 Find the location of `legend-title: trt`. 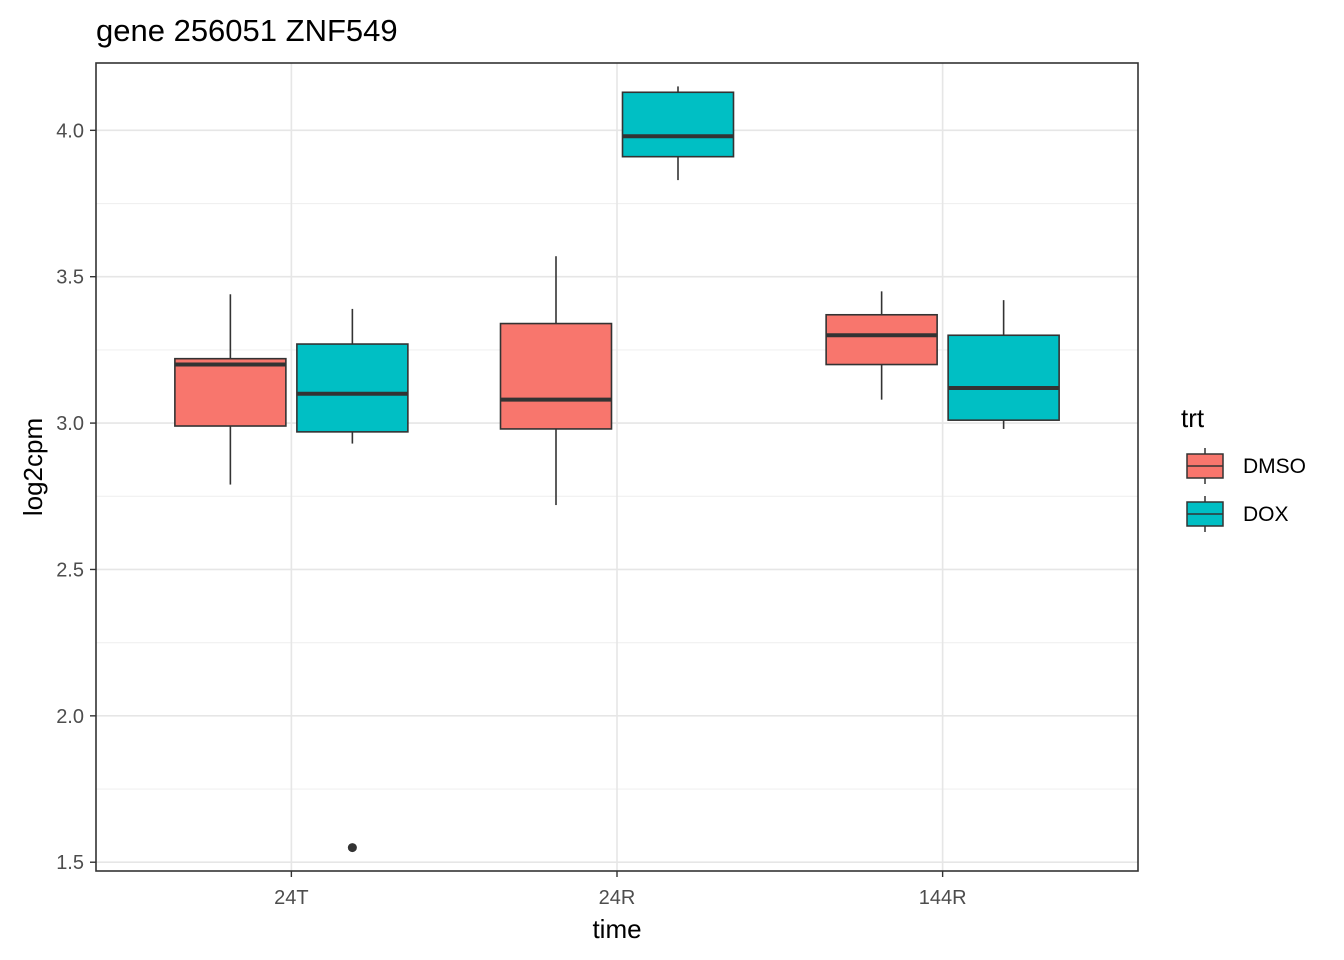

legend-title: trt is located at coordinates (1193, 418).